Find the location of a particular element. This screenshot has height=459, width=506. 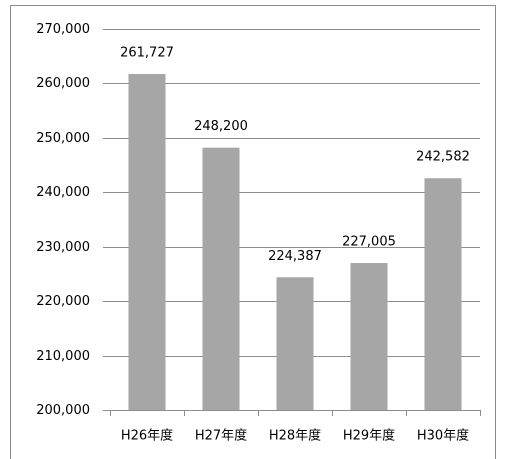

x-tick-label: H28年度 is located at coordinates (295, 436).